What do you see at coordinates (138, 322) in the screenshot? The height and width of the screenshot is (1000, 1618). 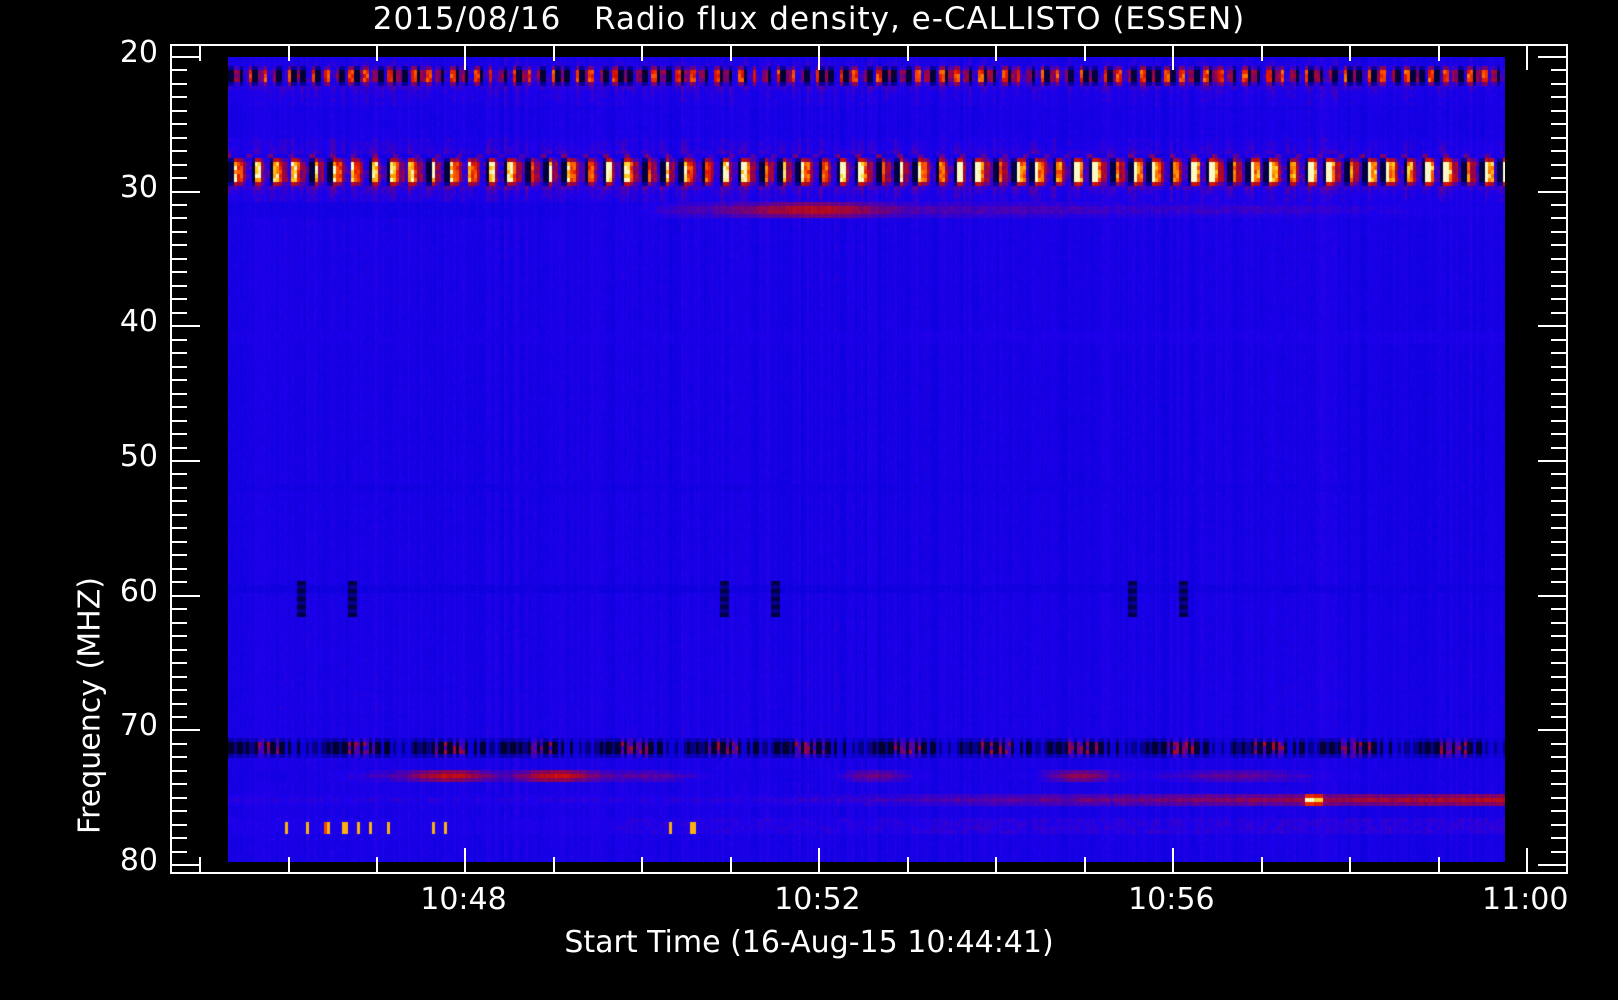 I see `y-axis-tick-label: 40` at bounding box center [138, 322].